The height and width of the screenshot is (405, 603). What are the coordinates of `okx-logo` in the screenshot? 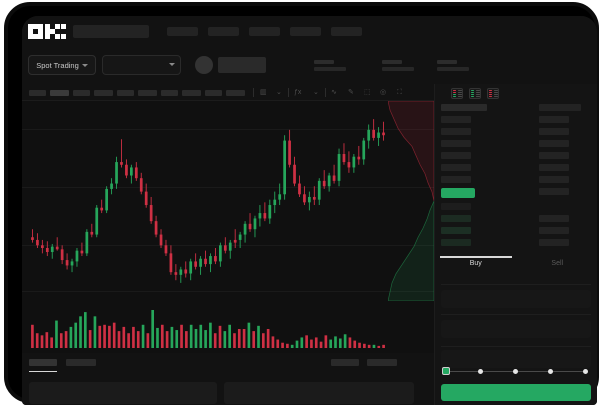 It's located at (47, 31).